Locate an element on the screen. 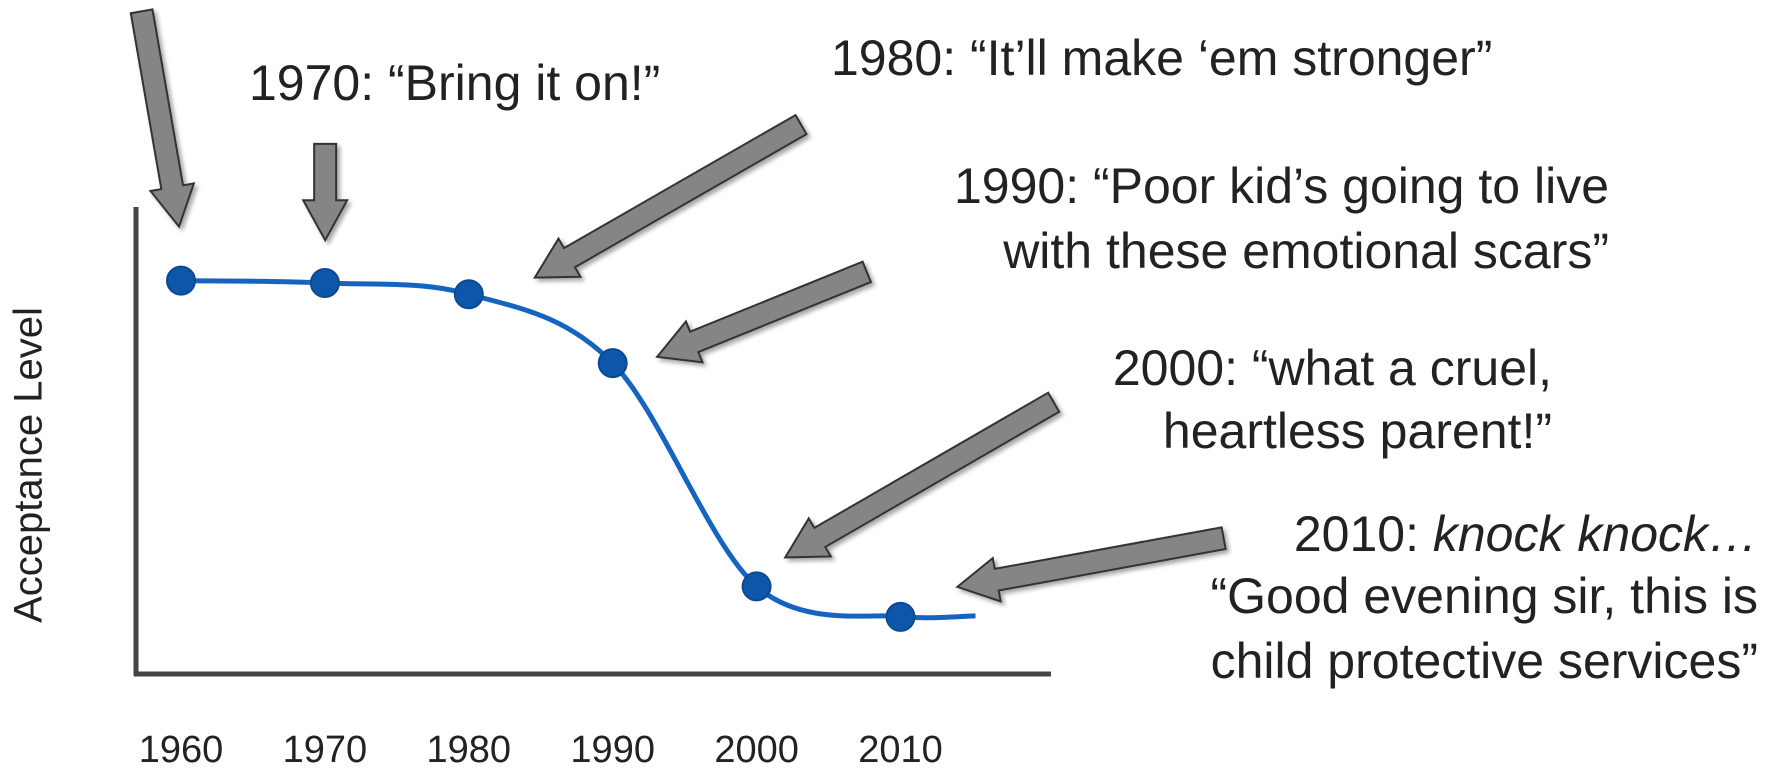 Image resolution: width=1767 pixels, height=775 pixels. annotation: 2000: “what a cruel, is located at coordinates (1332, 368).